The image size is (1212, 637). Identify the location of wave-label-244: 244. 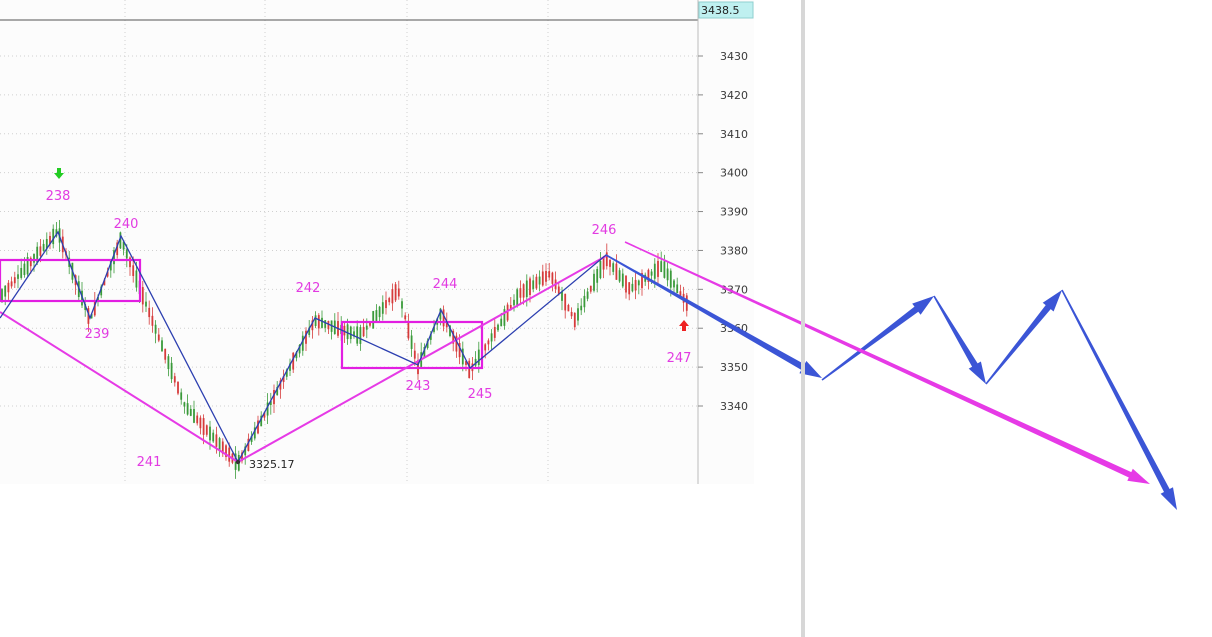
(445, 284).